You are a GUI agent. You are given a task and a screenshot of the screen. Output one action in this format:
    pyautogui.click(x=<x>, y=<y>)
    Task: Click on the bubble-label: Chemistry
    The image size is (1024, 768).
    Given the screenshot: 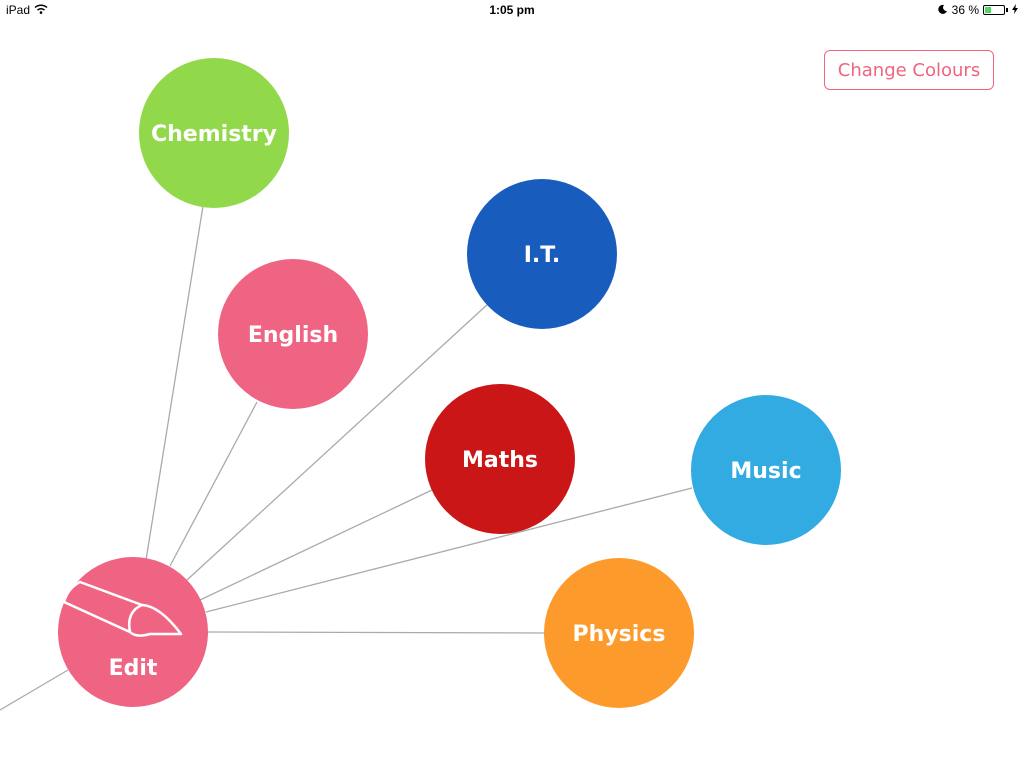 What is the action you would take?
    pyautogui.click(x=214, y=134)
    